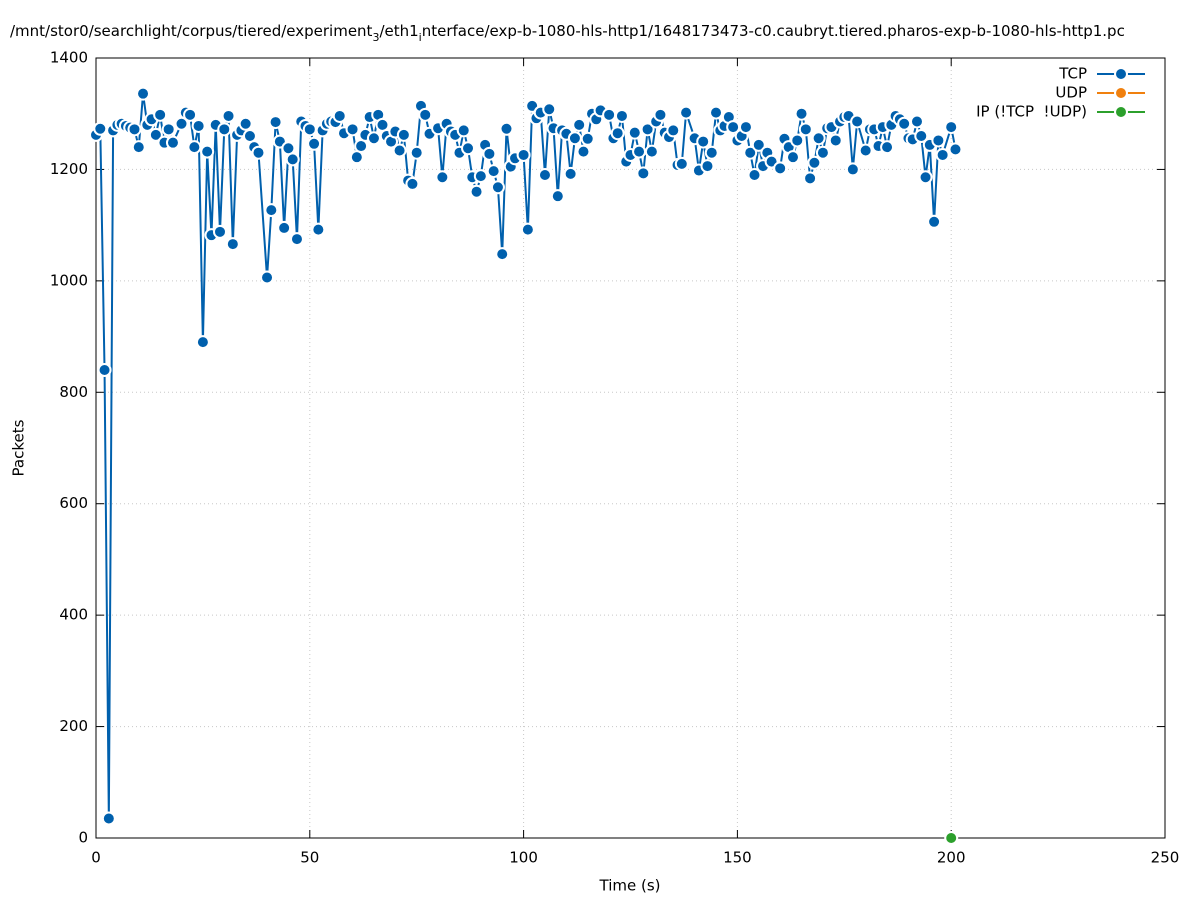  Describe the element at coordinates (1165, 858) in the screenshot. I see `x-tick-label: 250` at that location.